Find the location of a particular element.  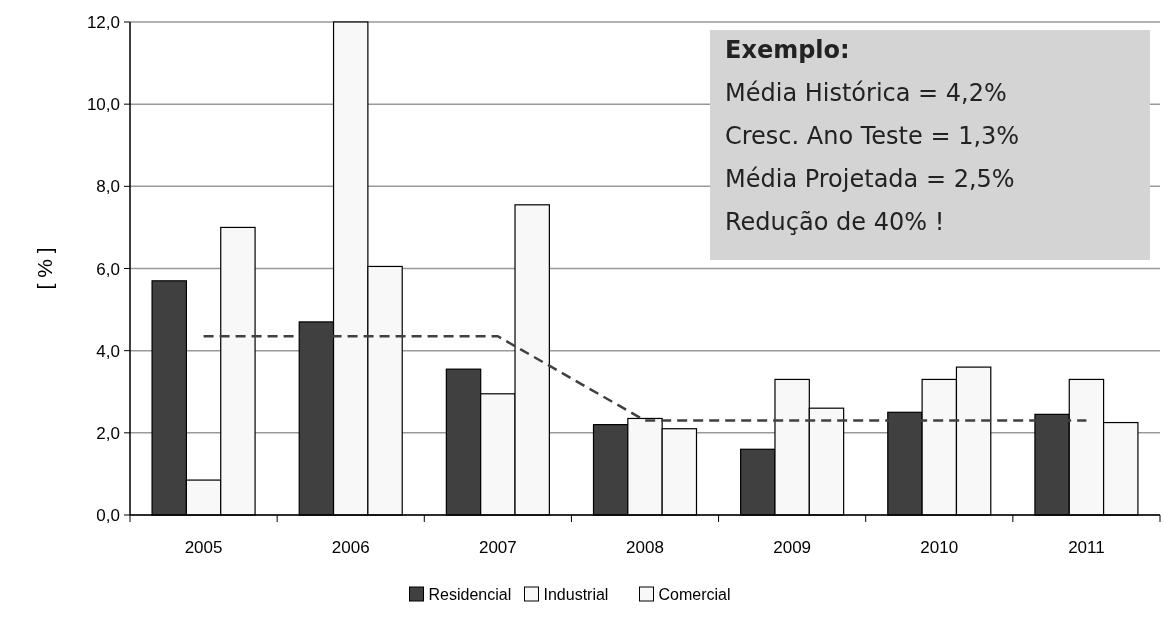

legend-label: Industrial is located at coordinates (576, 594).